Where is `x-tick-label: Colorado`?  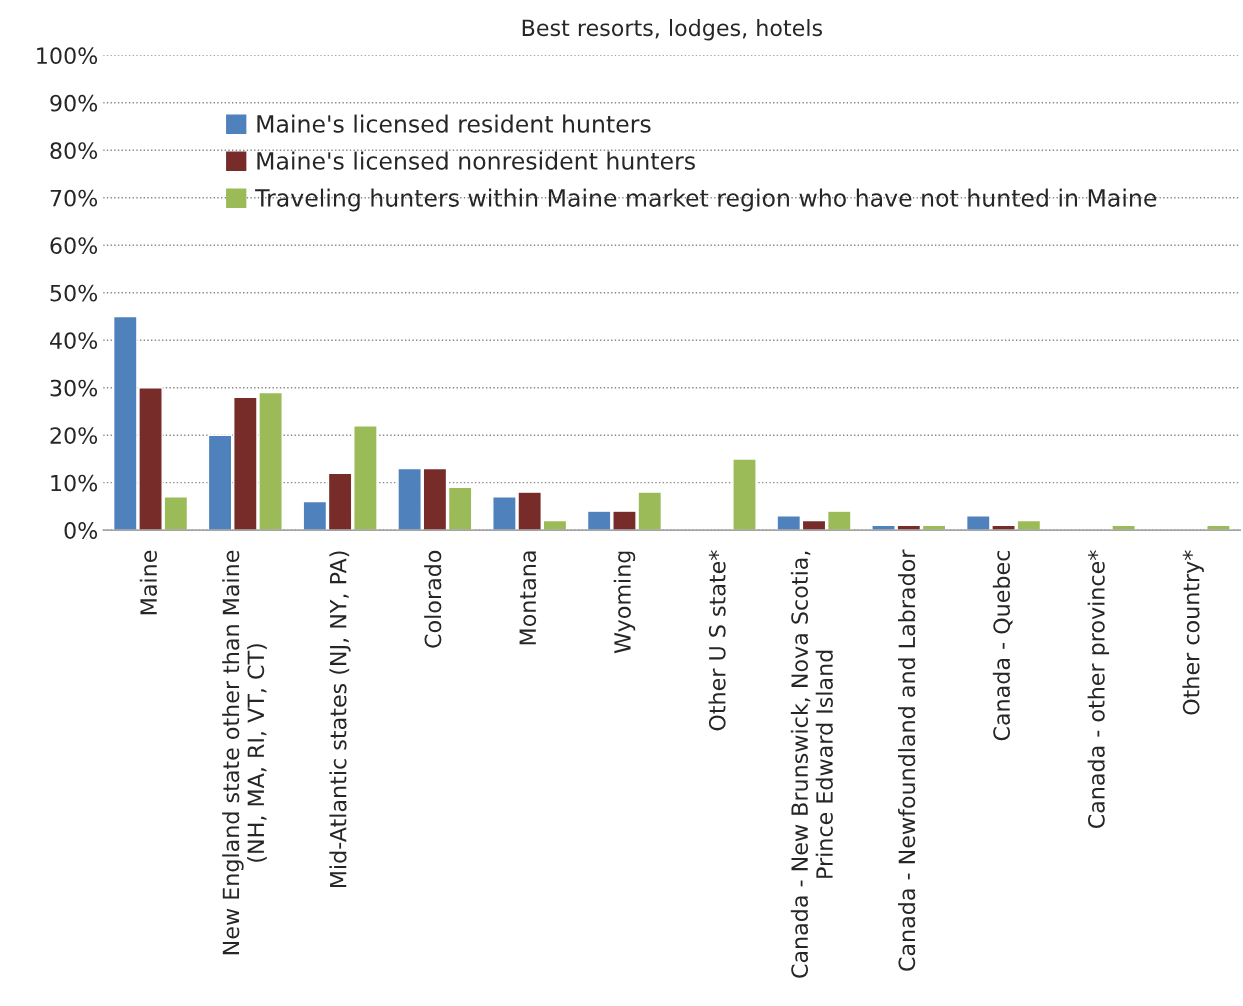 x-tick-label: Colorado is located at coordinates (433, 599).